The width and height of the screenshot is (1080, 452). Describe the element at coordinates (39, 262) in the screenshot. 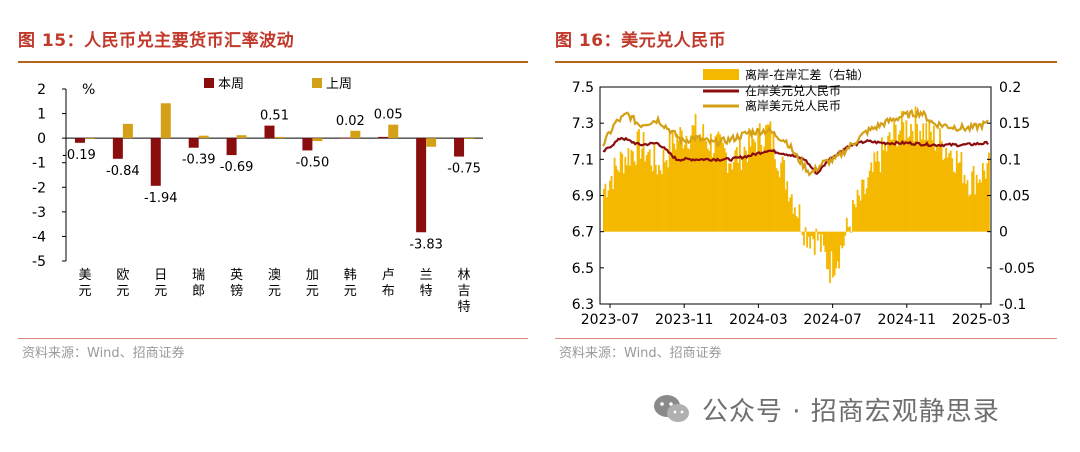

I see `y-tick-label: -5` at that location.